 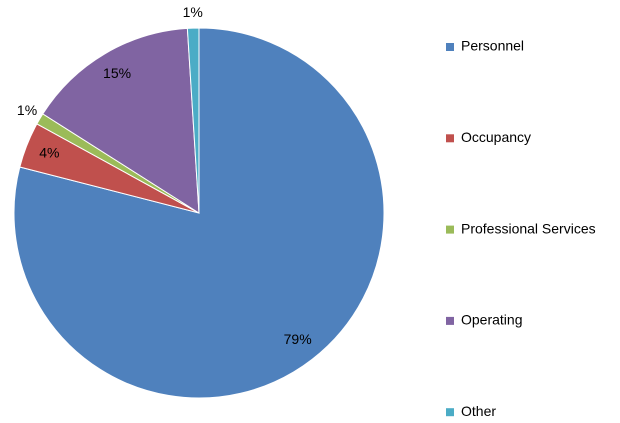 I want to click on legend-label: Operating, so click(x=491, y=320).